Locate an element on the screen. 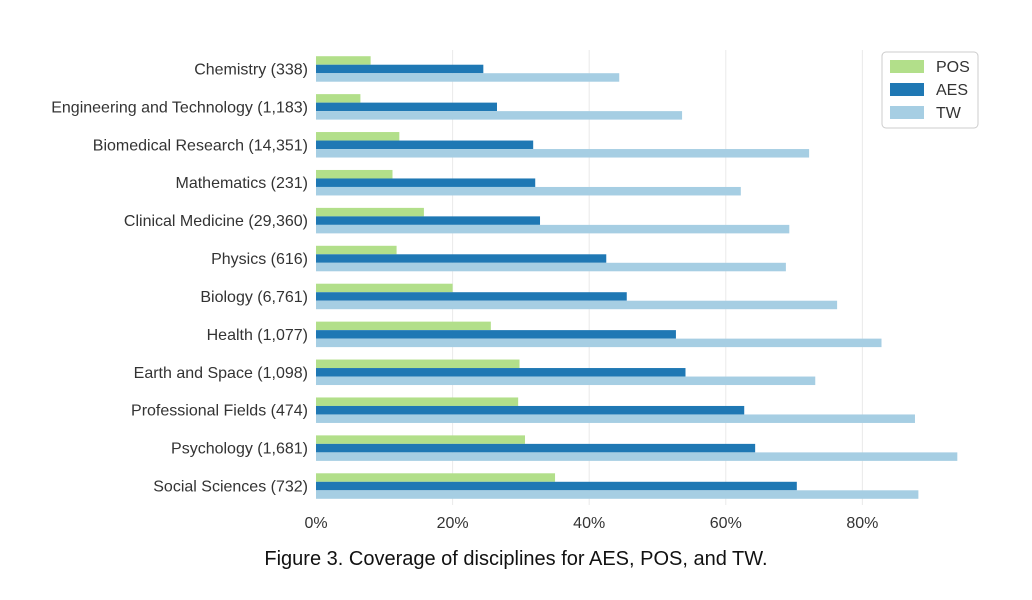 The height and width of the screenshot is (600, 1032). legend-label-pos: POS is located at coordinates (953, 67).